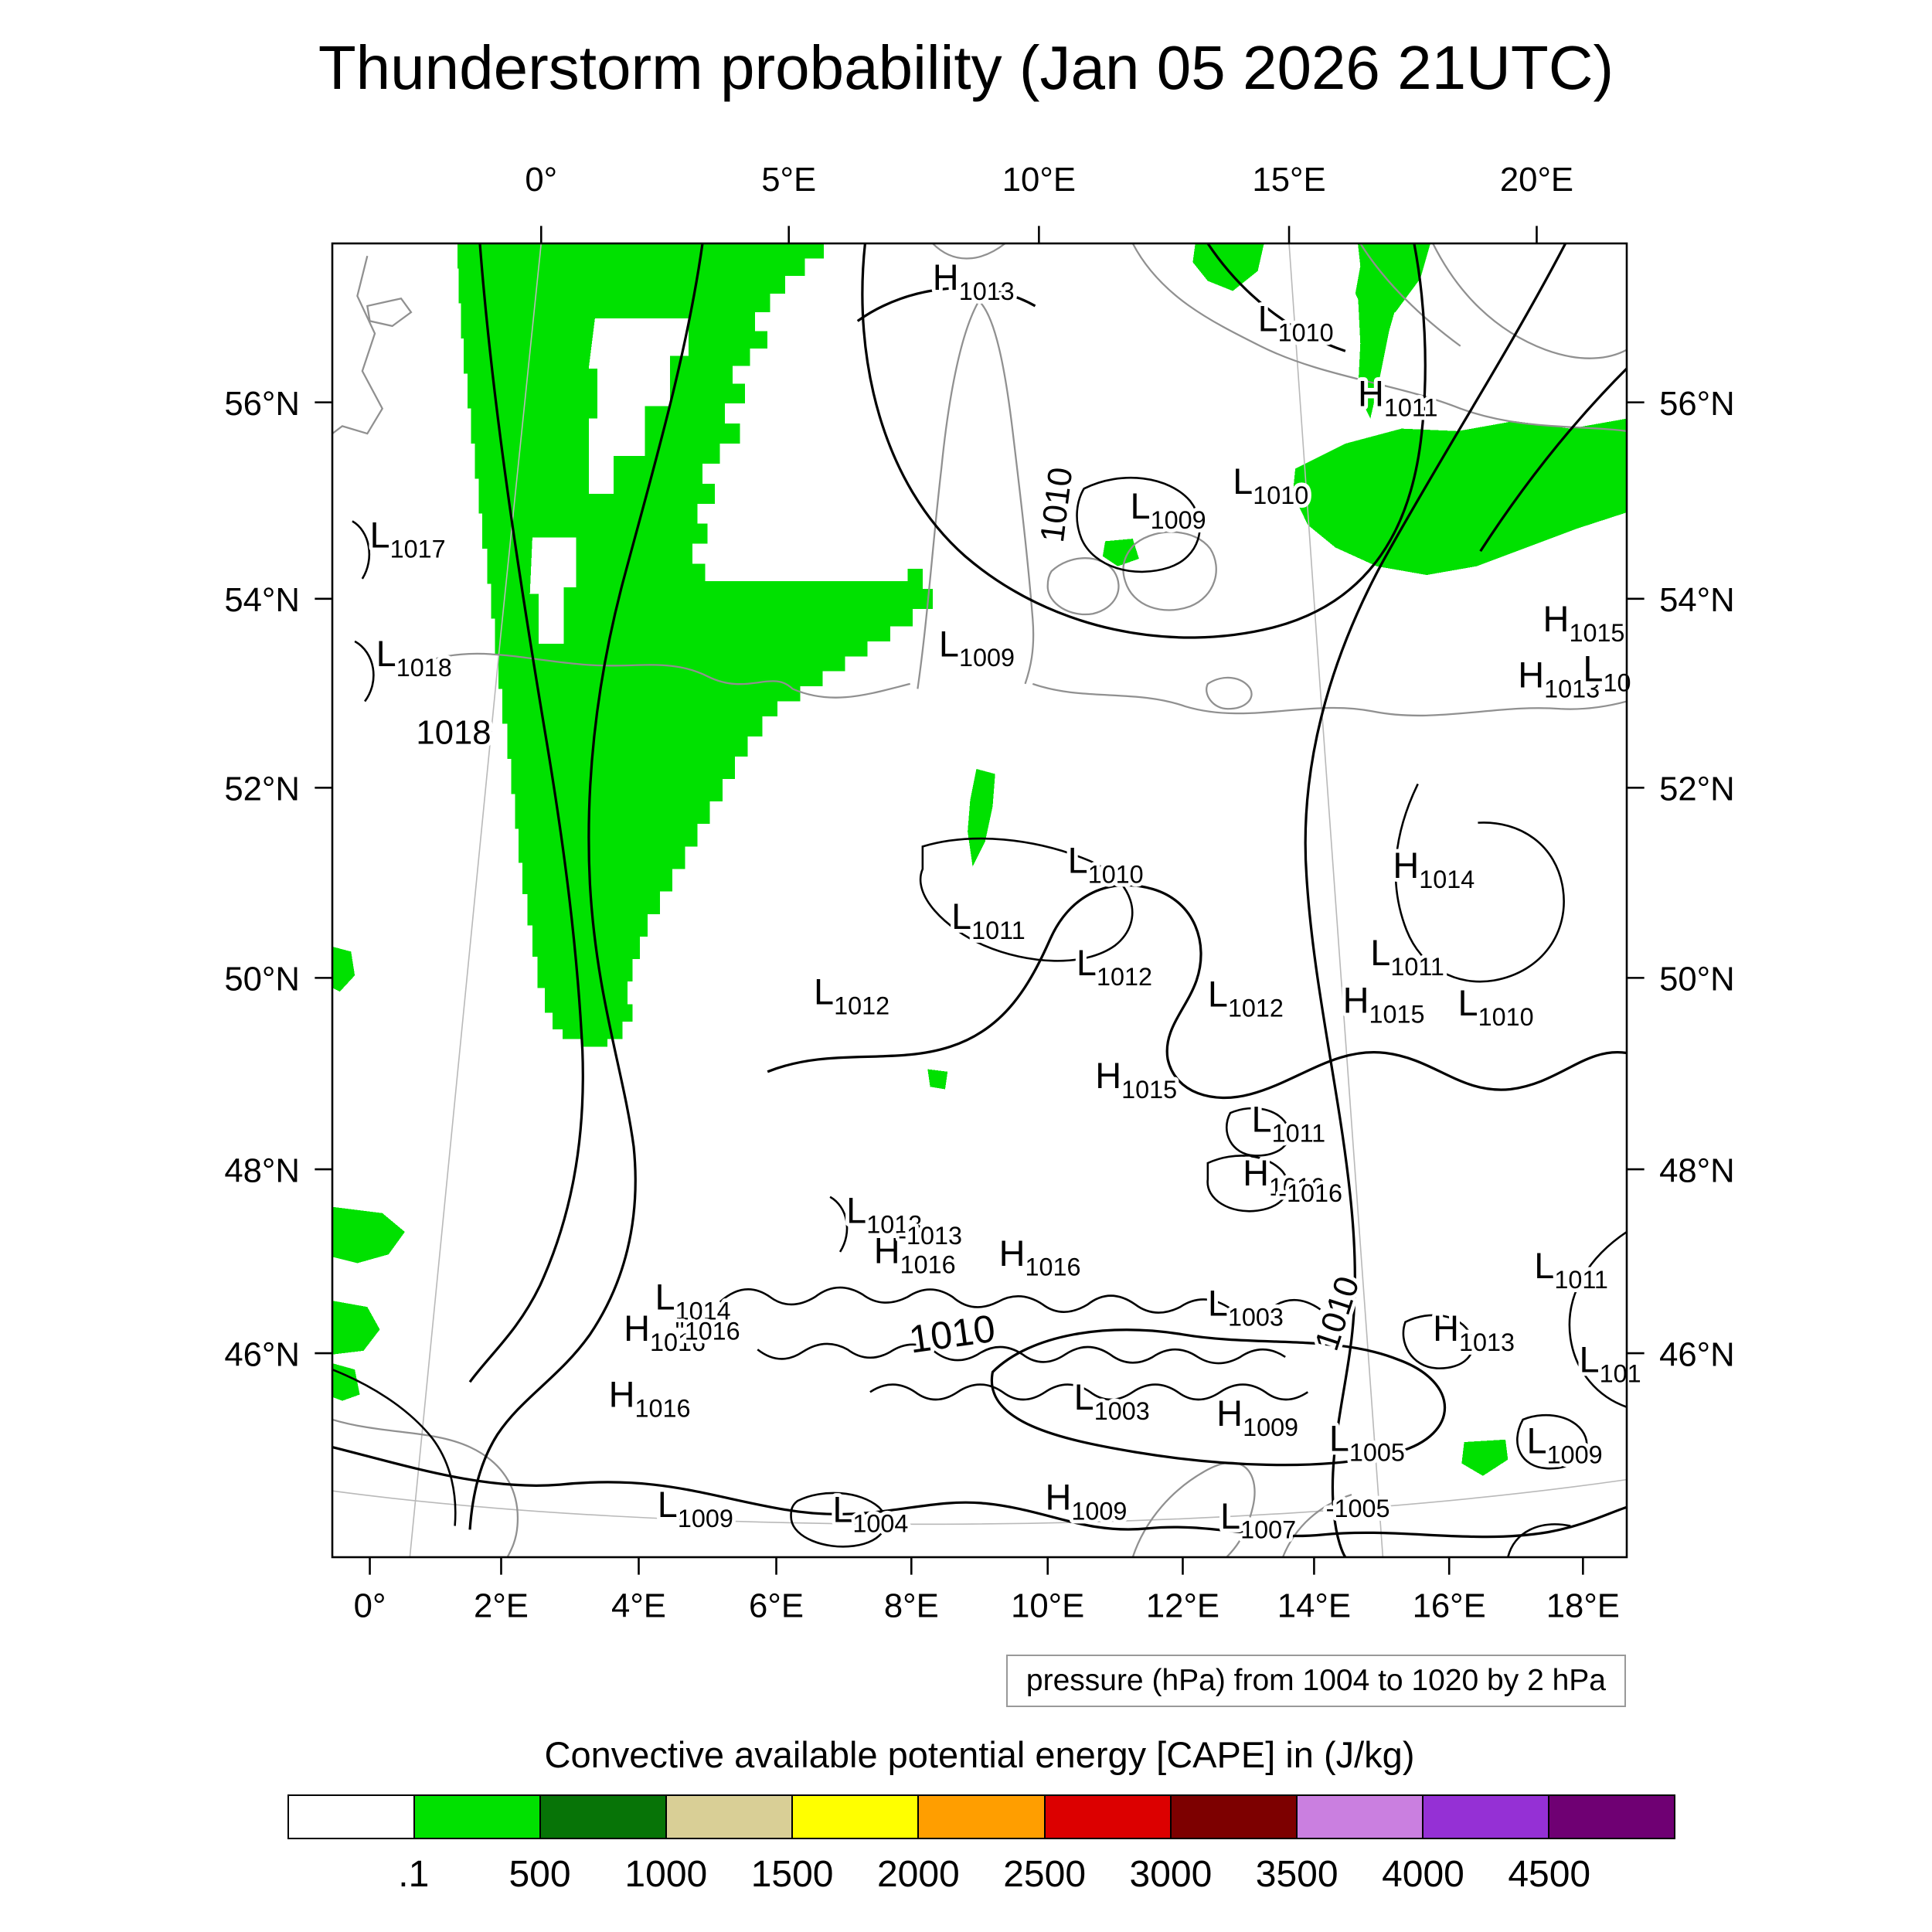 This screenshot has height=1932, width=1932. I want to click on pressure-center-label-l1017: L1017, so click(408, 539).